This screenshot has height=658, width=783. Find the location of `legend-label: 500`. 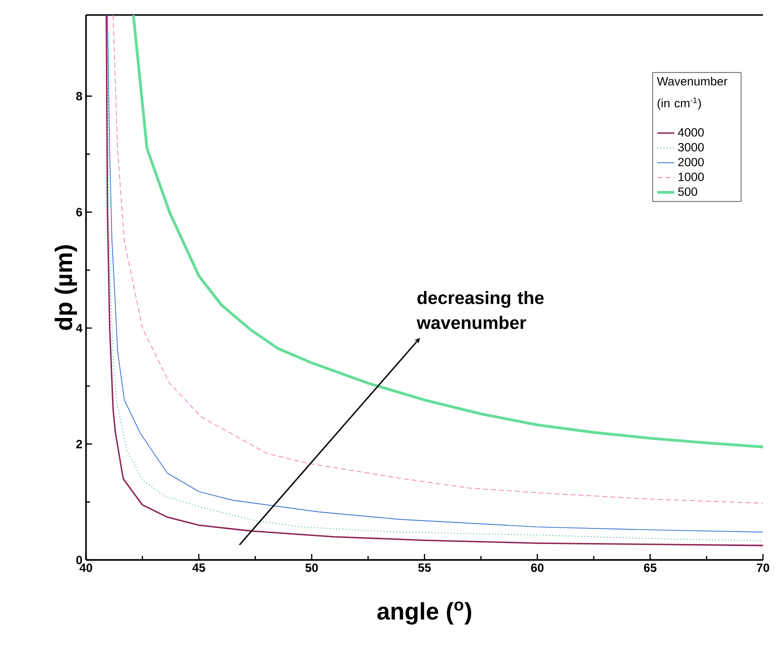

legend-label: 500 is located at coordinates (688, 191).